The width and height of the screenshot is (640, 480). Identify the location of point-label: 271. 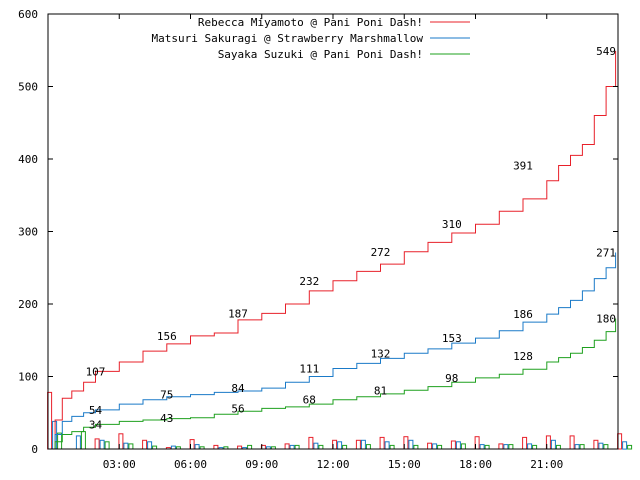
(606, 253).